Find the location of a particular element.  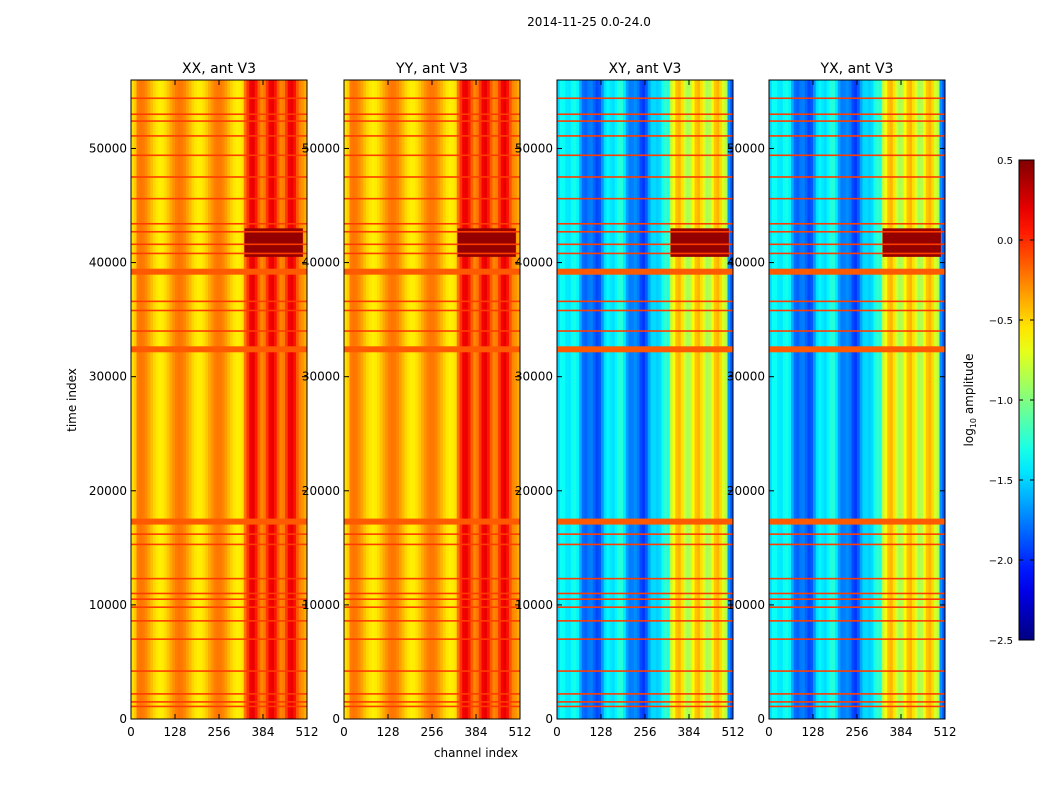

colorbar-label: log10 amplitude is located at coordinates (970, 400).